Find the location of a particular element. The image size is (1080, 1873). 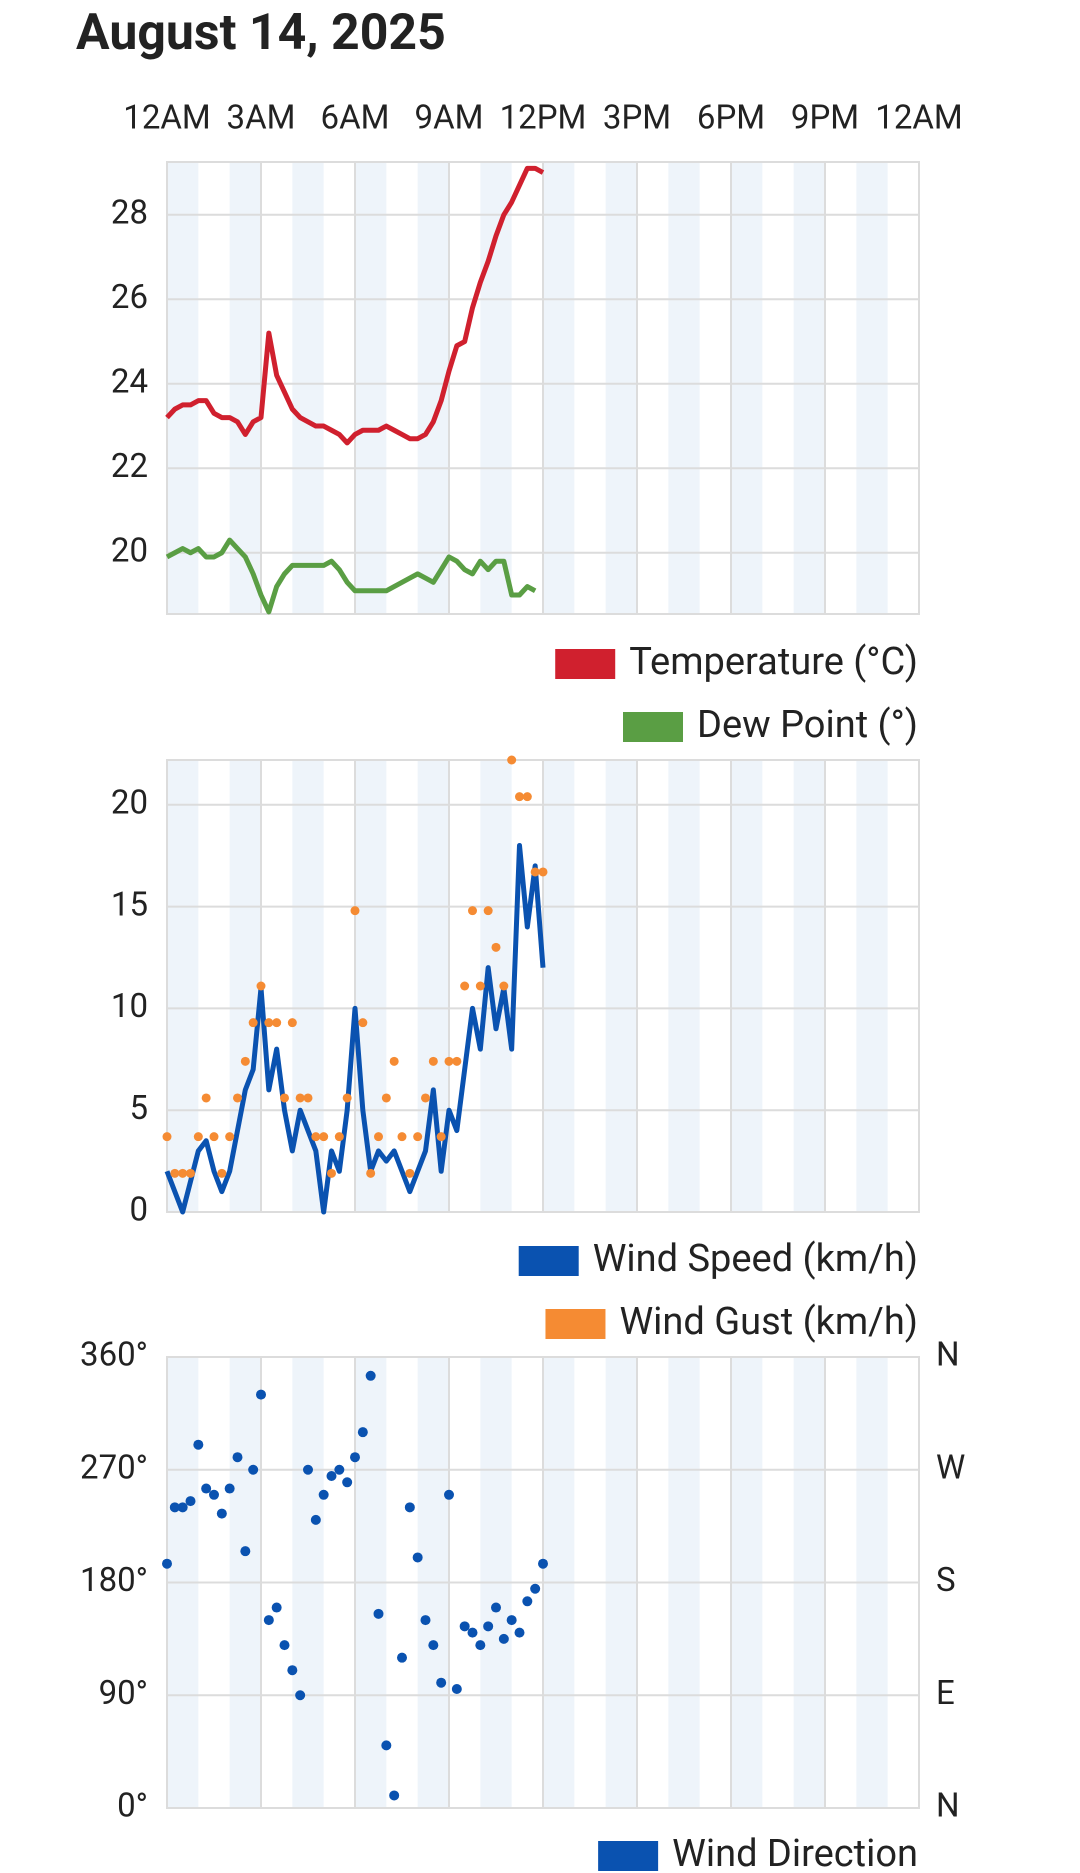

y-tick-label: 5 is located at coordinates (138, 1108).